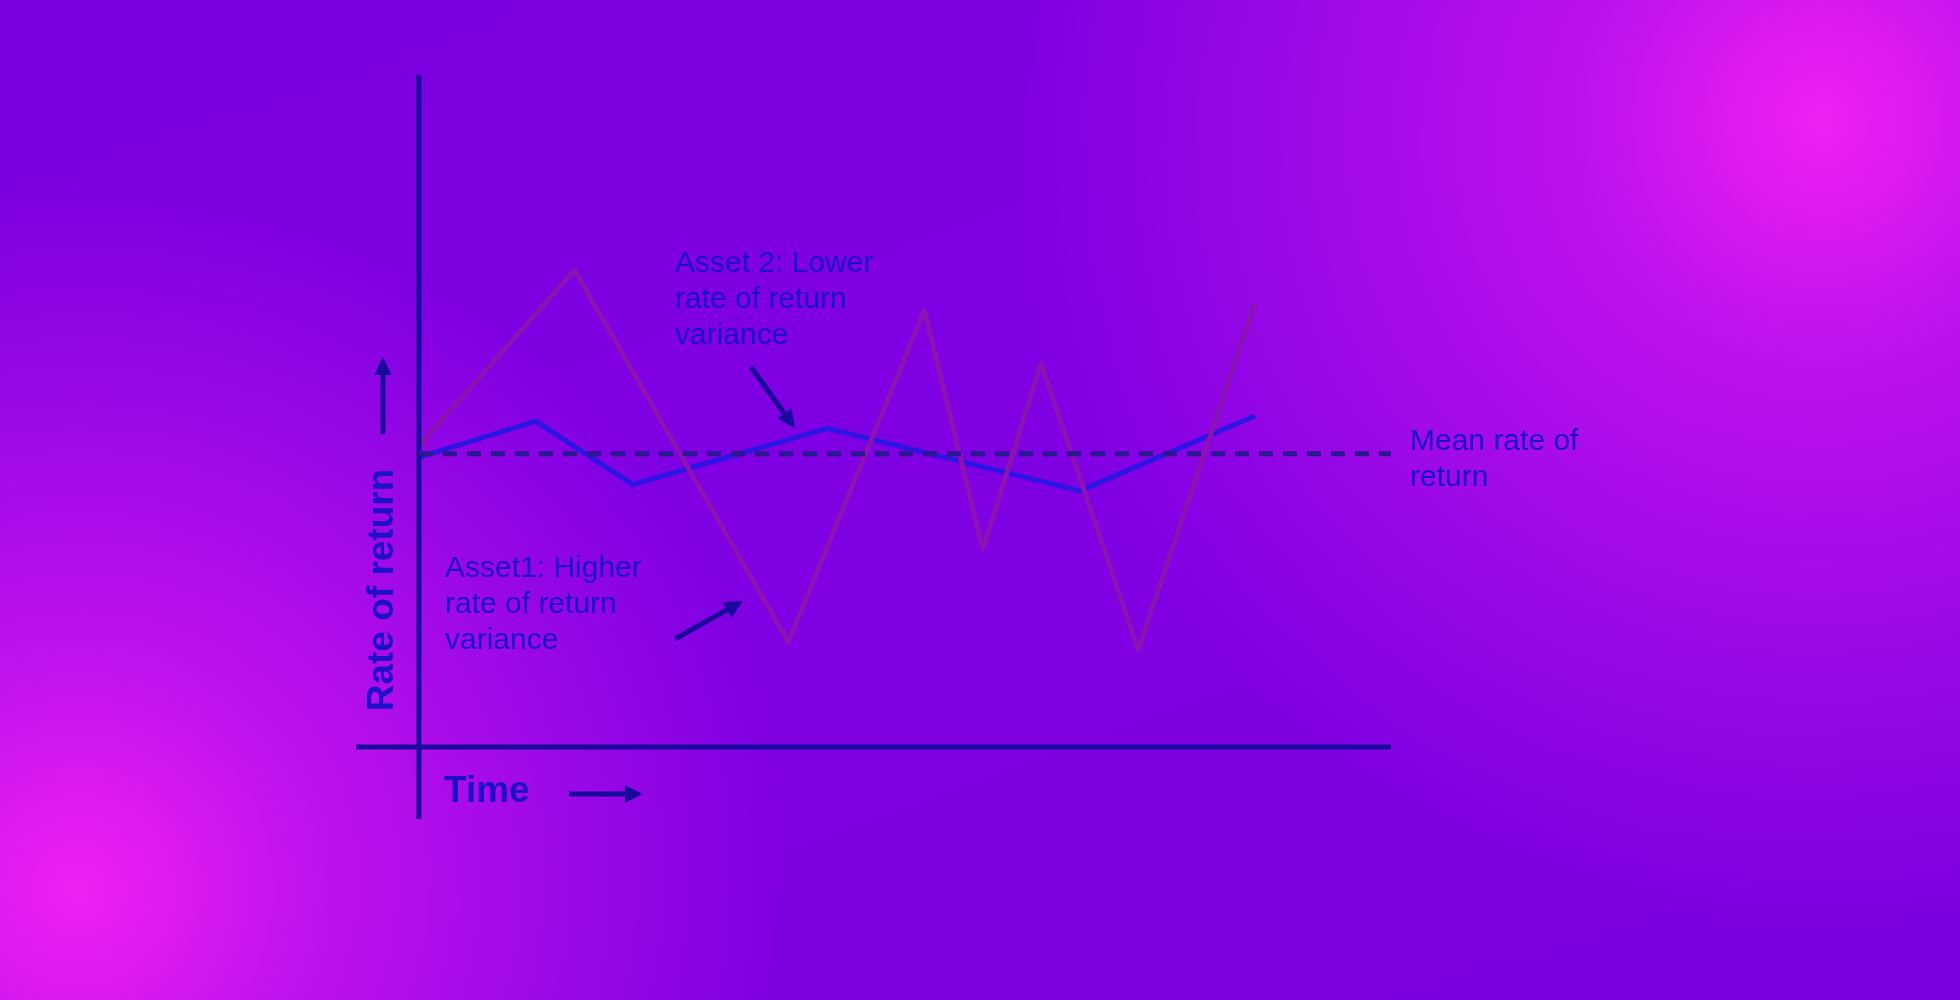  I want to click on ref-line-label: Mean rate of return, so click(1495, 458).